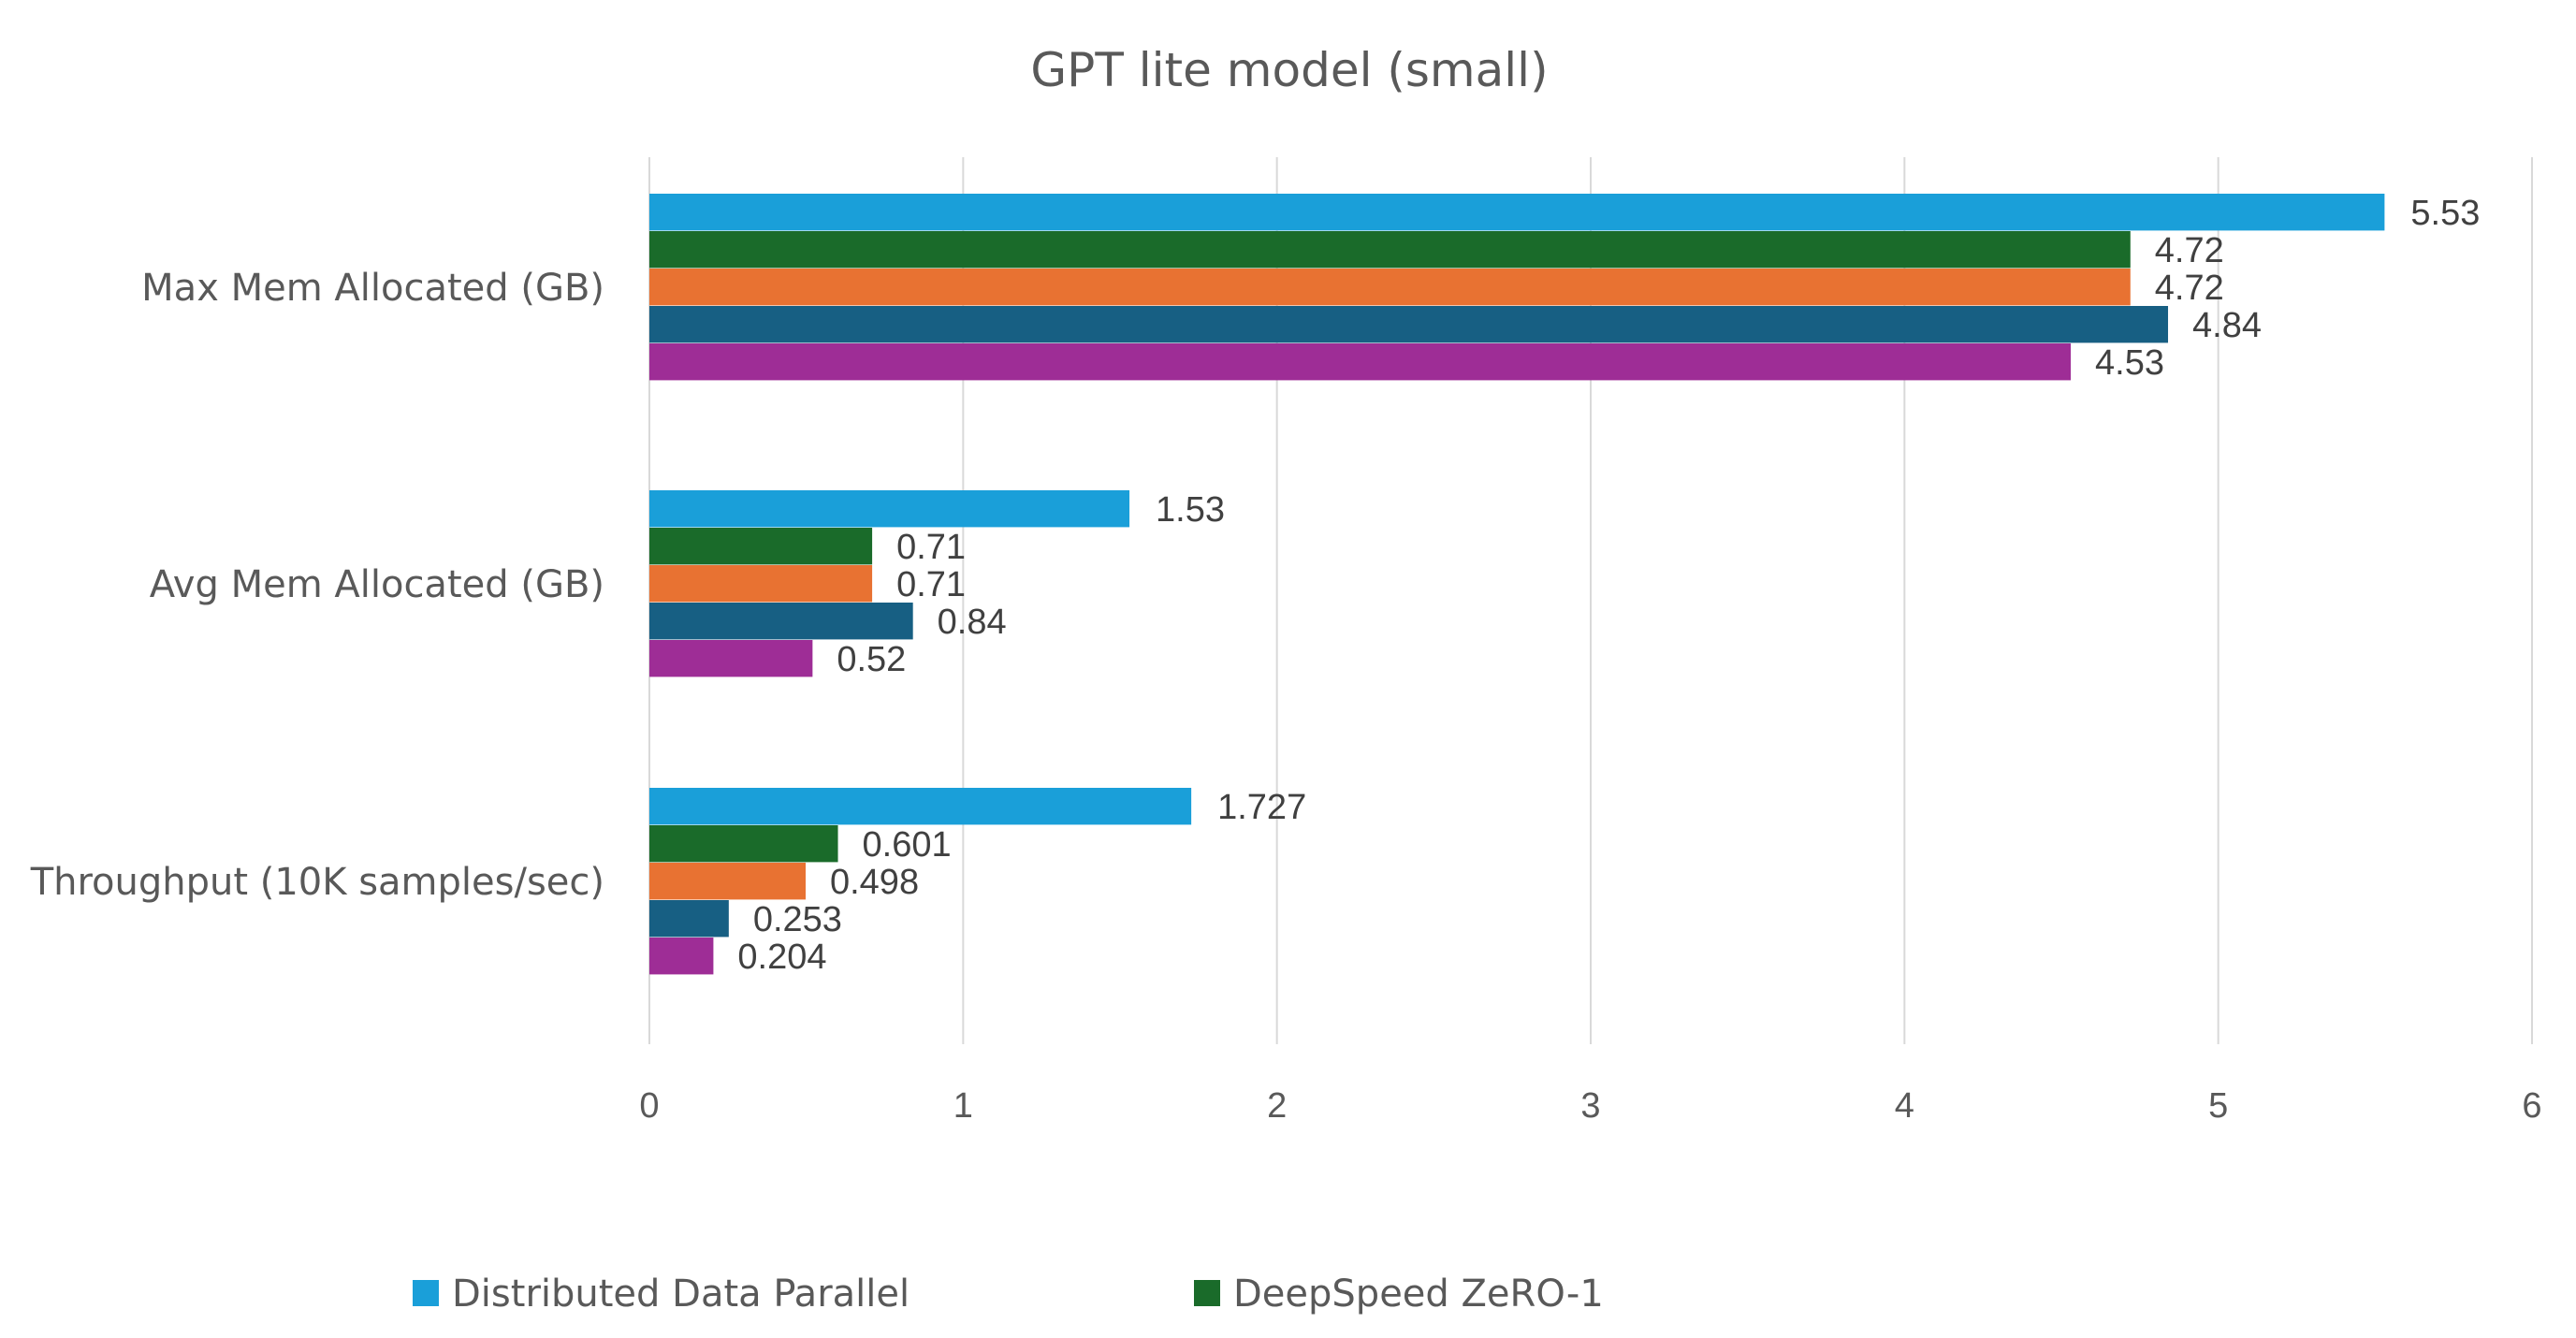  Describe the element at coordinates (681, 1295) in the screenshot. I see `legend-label: Distributed Data Parallel` at that location.